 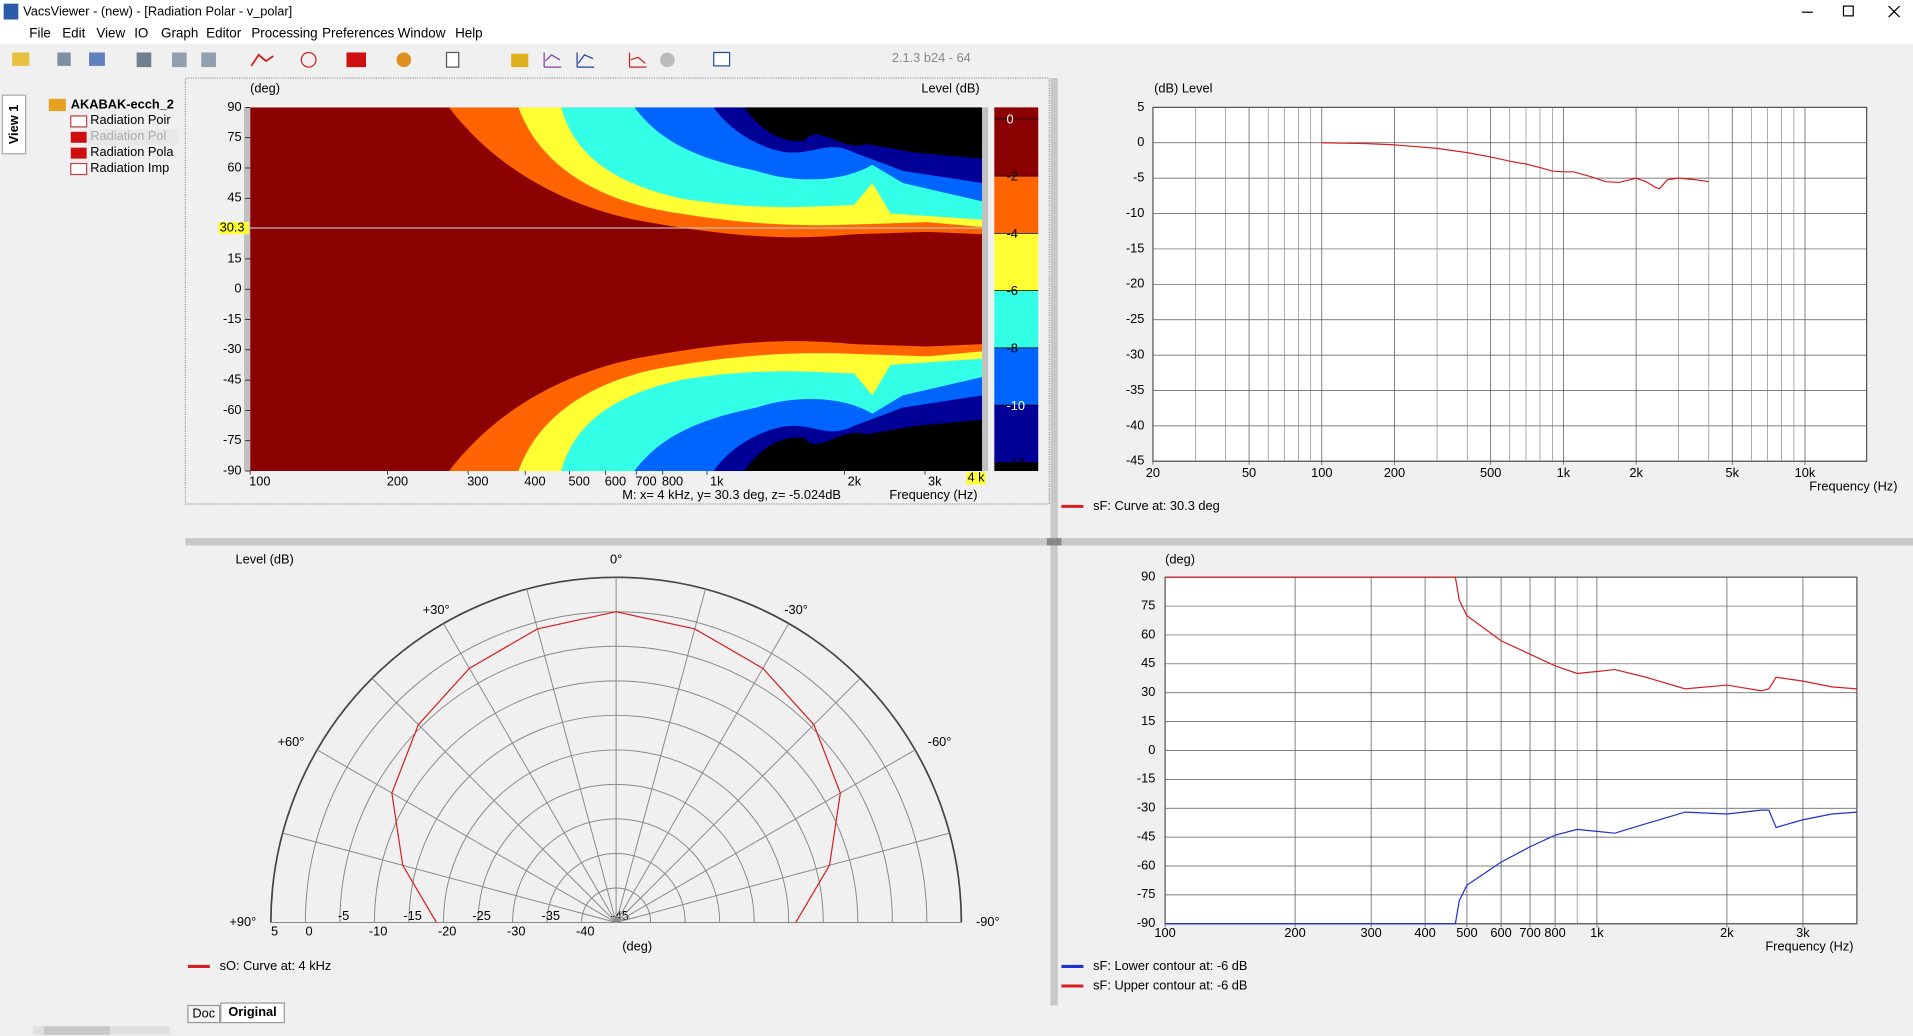 What do you see at coordinates (1170, 965) in the screenshot?
I see `legend-label: sF: Lower contour at: -6 dB` at bounding box center [1170, 965].